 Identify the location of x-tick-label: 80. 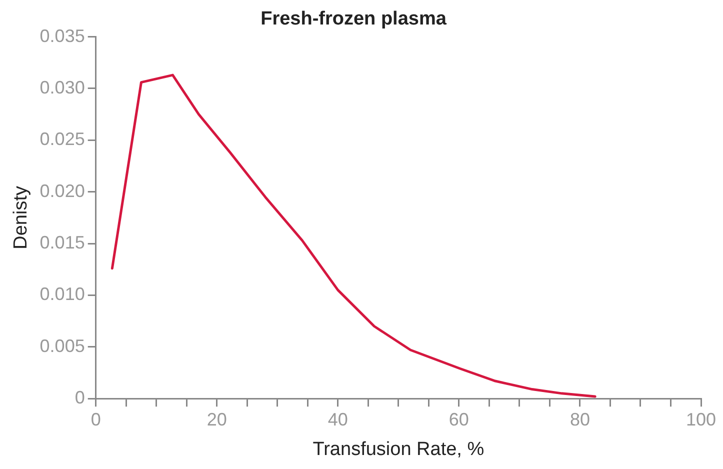
(580, 419).